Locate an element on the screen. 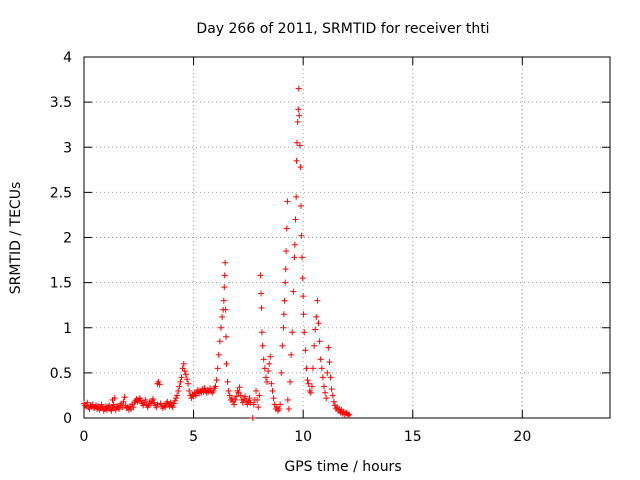 This screenshot has height=480, width=640. y-tick-label: 3 is located at coordinates (67, 148).